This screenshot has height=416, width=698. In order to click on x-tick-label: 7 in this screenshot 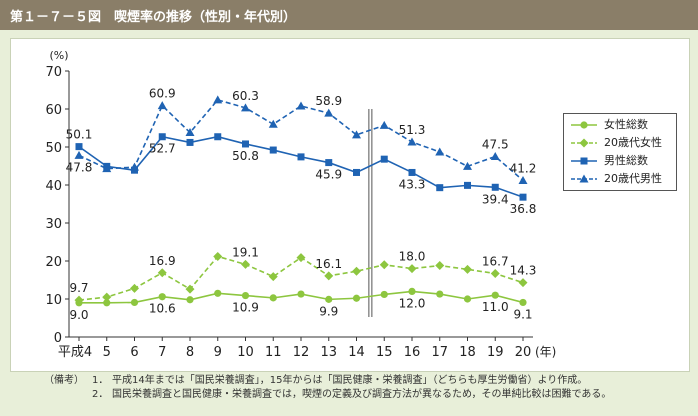, I will do `click(162, 352)`.